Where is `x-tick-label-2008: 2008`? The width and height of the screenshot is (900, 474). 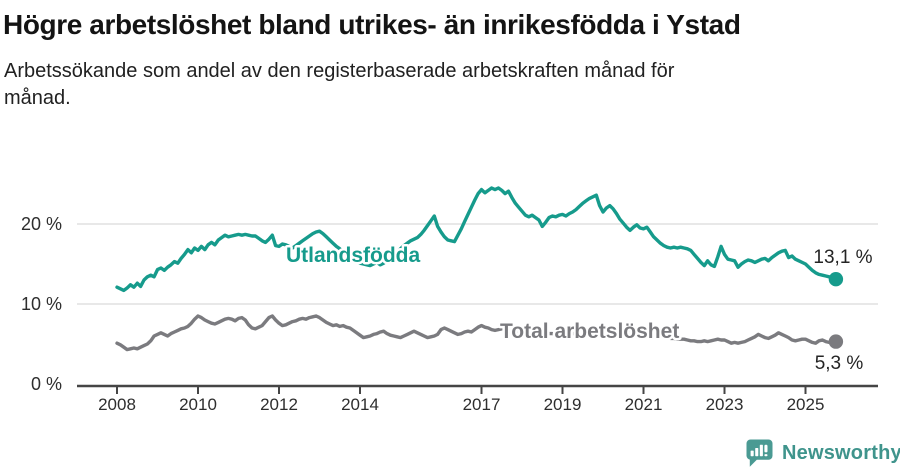
x-tick-label-2008: 2008 is located at coordinates (117, 404).